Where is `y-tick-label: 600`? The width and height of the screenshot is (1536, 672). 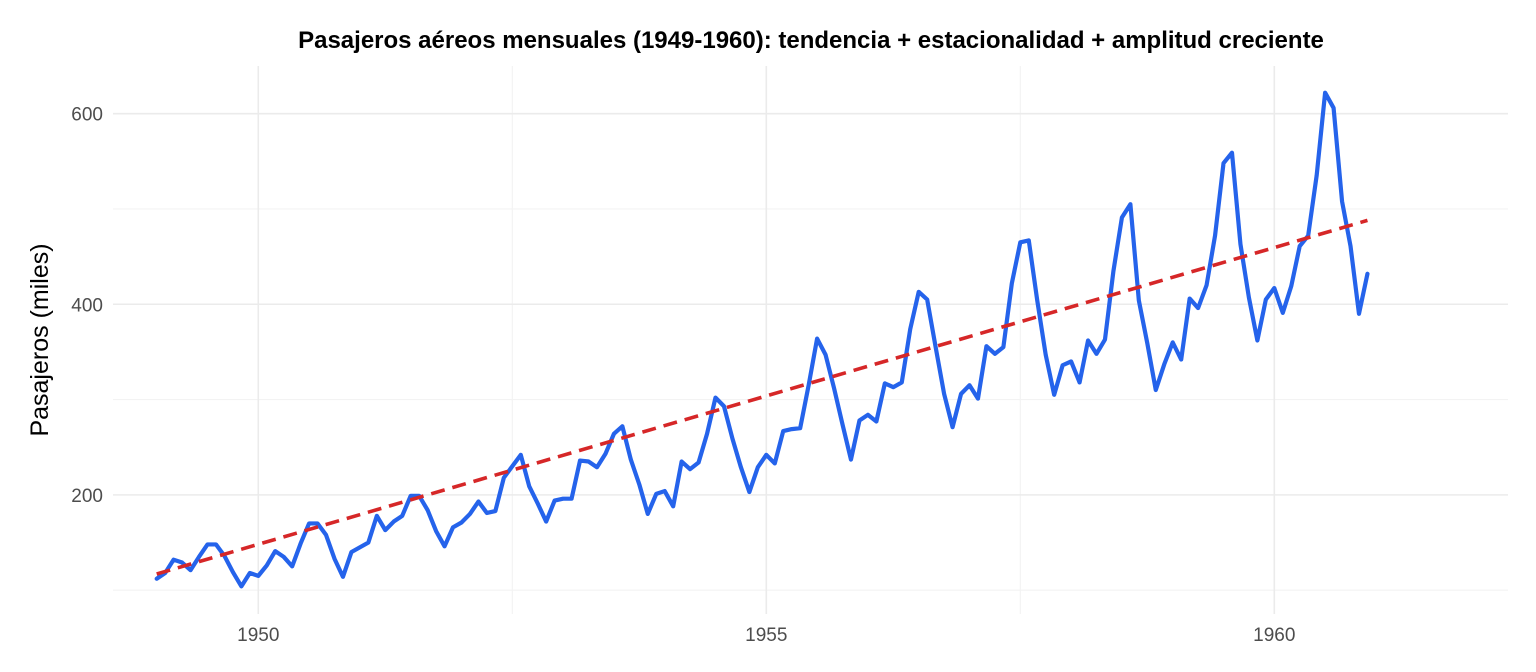
y-tick-label: 600 is located at coordinates (87, 115).